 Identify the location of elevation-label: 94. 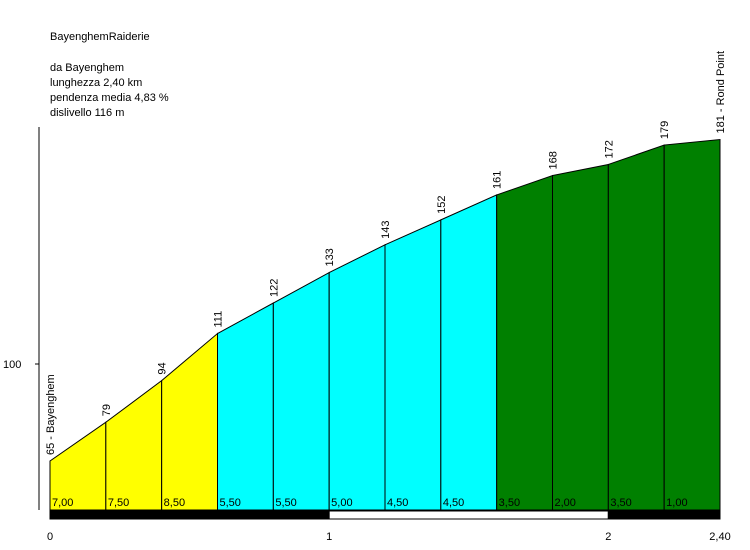
(163, 368).